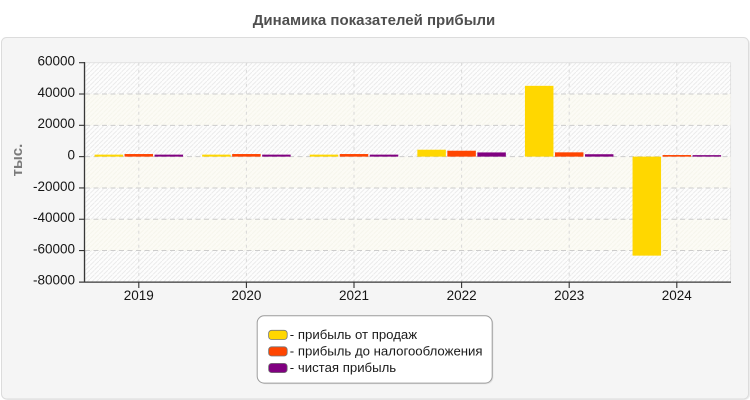 Image resolution: width=750 pixels, height=400 pixels. What do you see at coordinates (139, 295) in the screenshot?
I see `svg-text: 2019` at bounding box center [139, 295].